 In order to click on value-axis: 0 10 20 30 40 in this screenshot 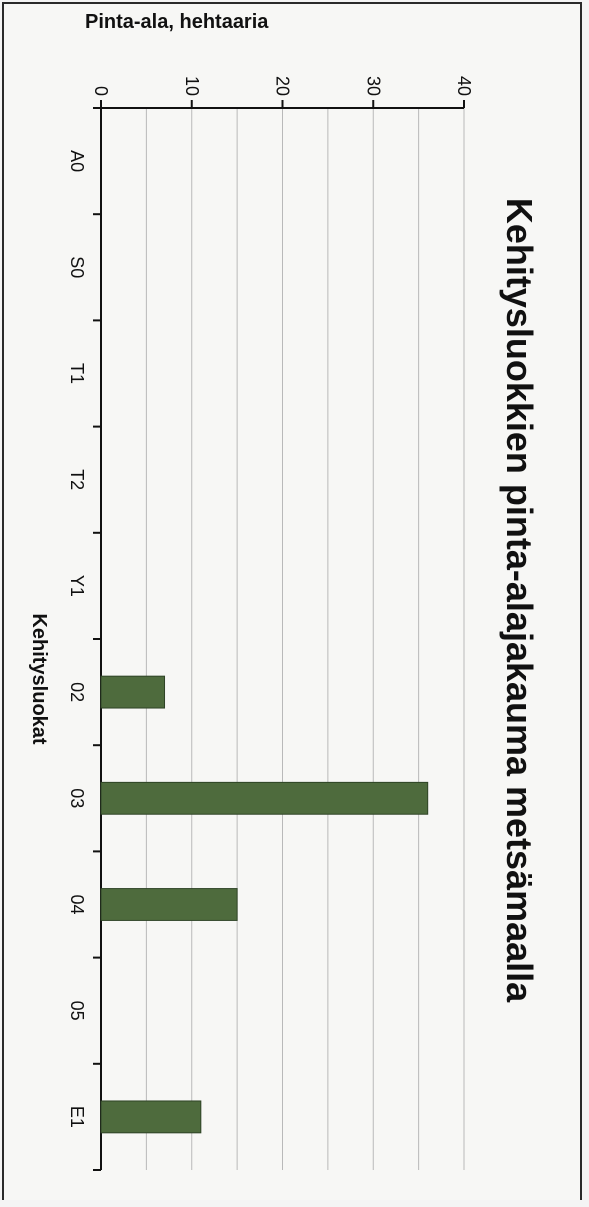, I will do `click(282, 92)`.